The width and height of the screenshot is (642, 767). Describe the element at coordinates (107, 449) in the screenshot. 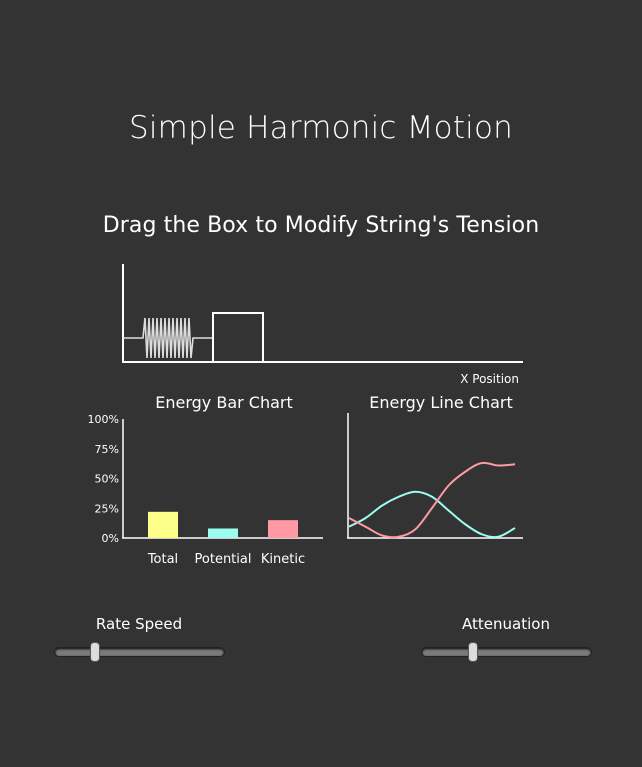

I see `bar-chart-tick-label: 75%` at that location.